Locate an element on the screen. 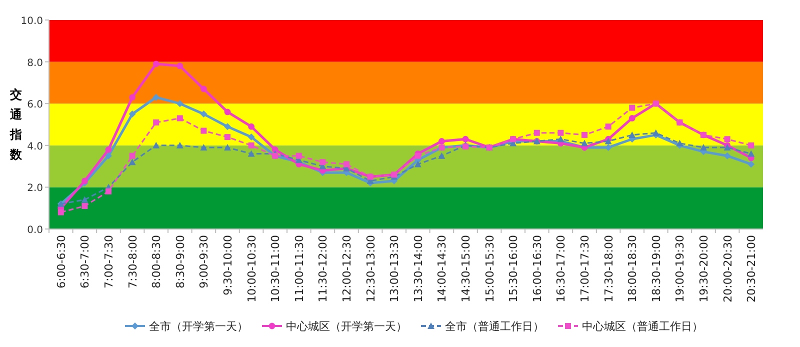  y-tick-label: 8.0 is located at coordinates (35, 63).